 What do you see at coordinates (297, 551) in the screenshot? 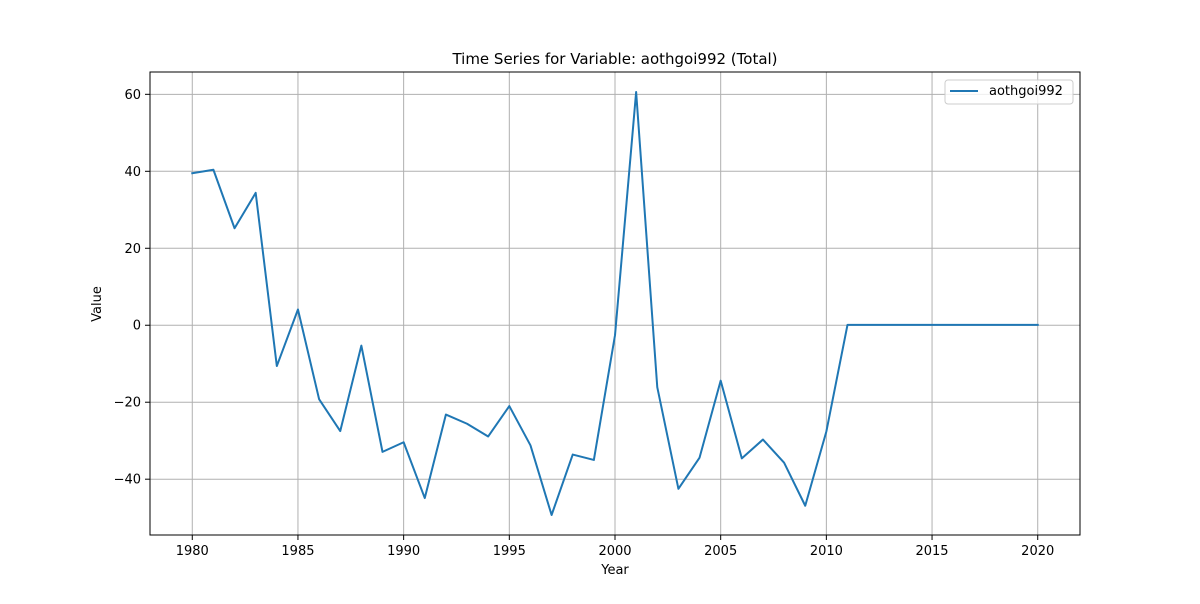
I see `x-tick-label: 1985` at bounding box center [297, 551].